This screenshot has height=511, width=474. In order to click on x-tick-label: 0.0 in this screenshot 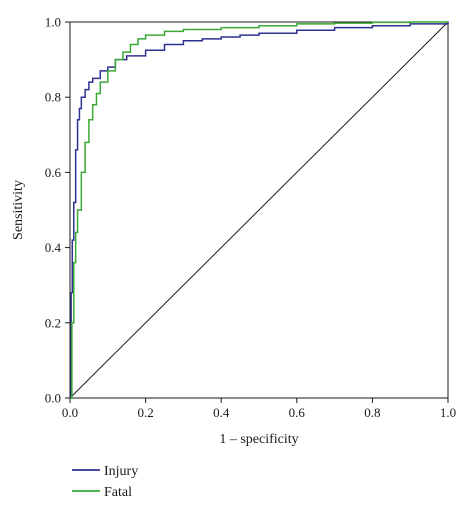, I will do `click(70, 412)`.